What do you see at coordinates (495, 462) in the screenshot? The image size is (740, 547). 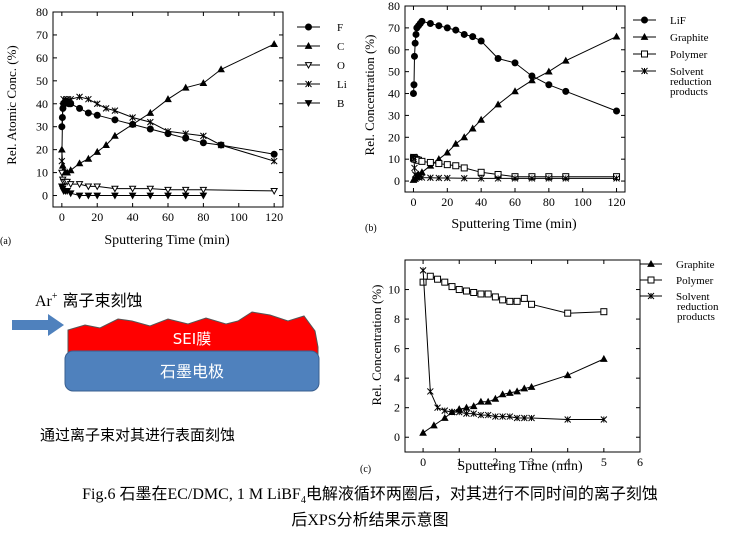 I see `panel-c-xtick-label: 2` at bounding box center [495, 462].